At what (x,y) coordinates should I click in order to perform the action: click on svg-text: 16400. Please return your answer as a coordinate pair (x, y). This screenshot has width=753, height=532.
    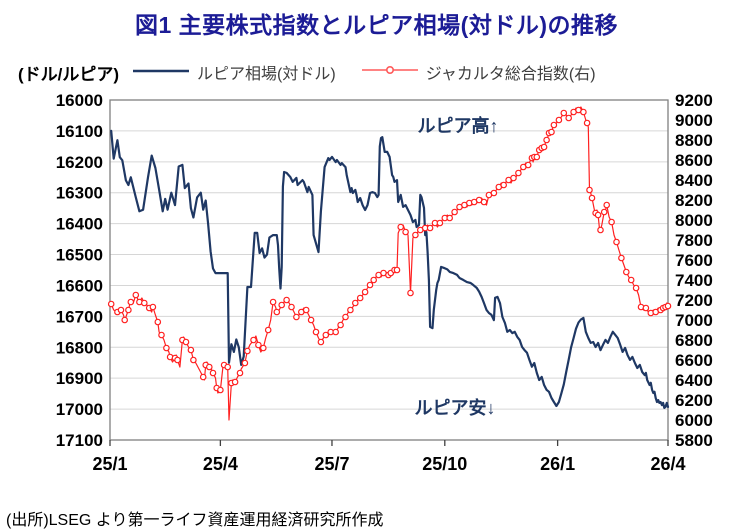
    Looking at the image, I should click on (79, 224).